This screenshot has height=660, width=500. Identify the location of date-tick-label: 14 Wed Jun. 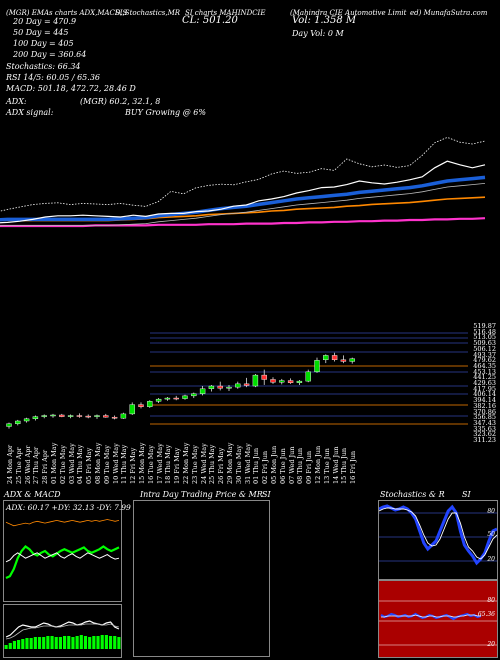
(335, 465).